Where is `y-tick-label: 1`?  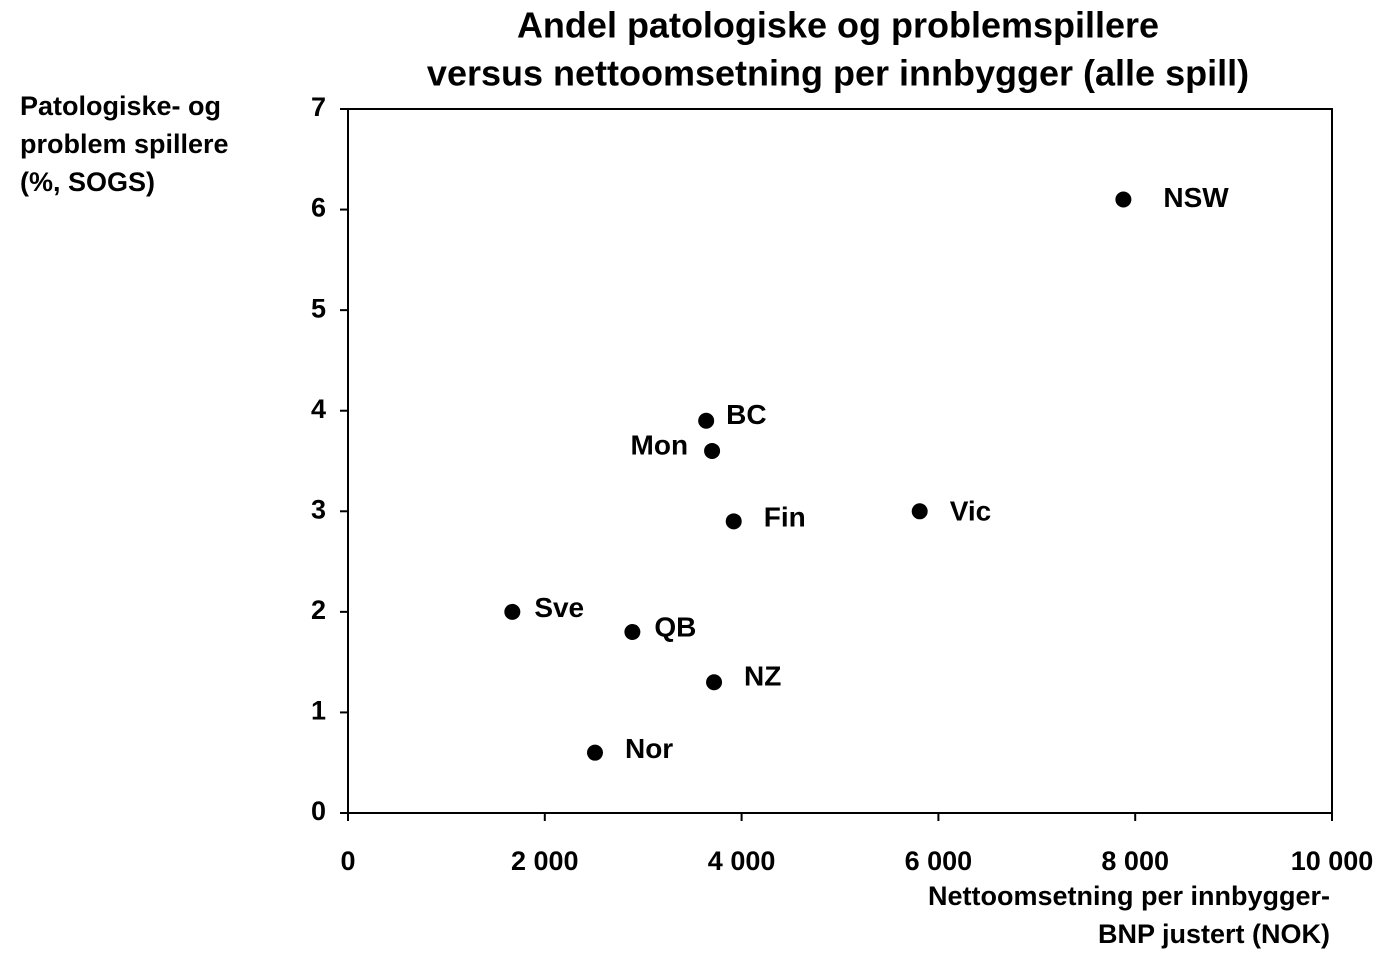 y-tick-label: 1 is located at coordinates (318, 711).